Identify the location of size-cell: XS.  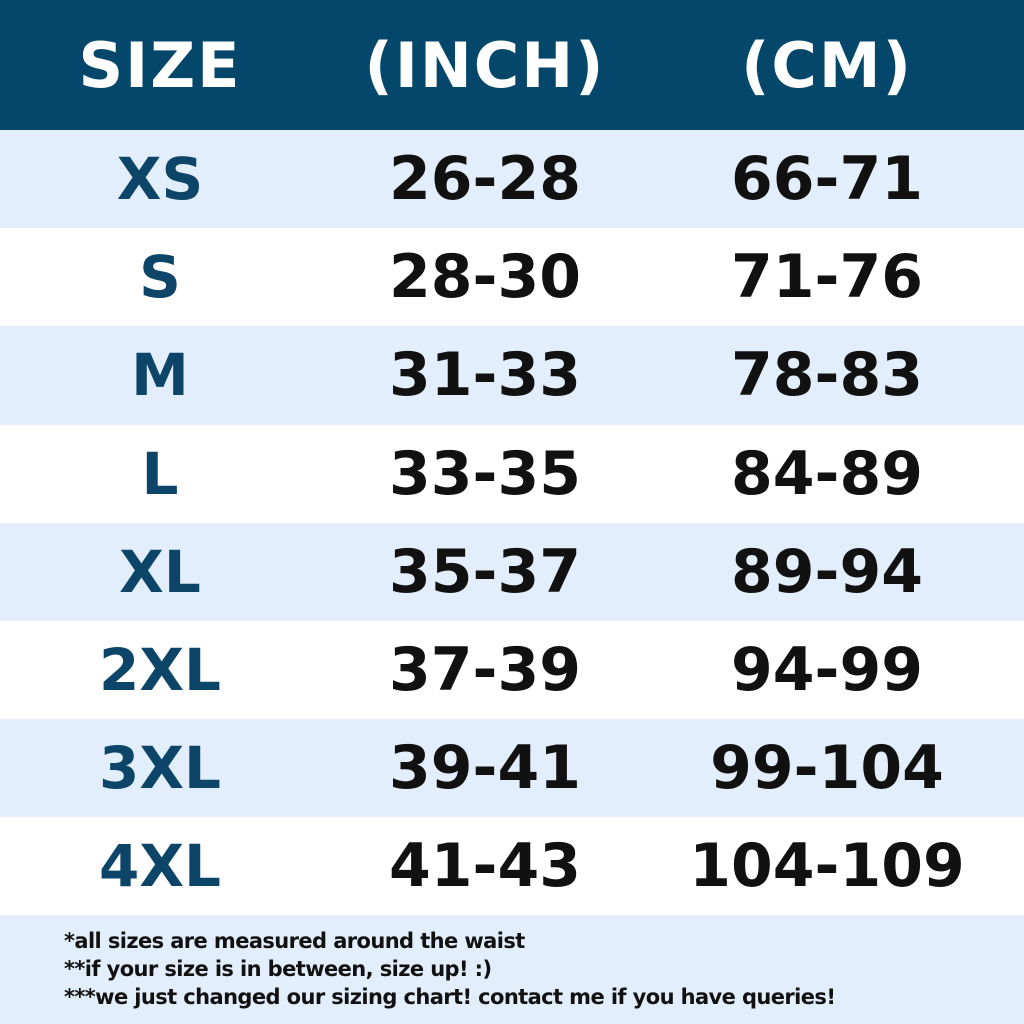
(160, 179).